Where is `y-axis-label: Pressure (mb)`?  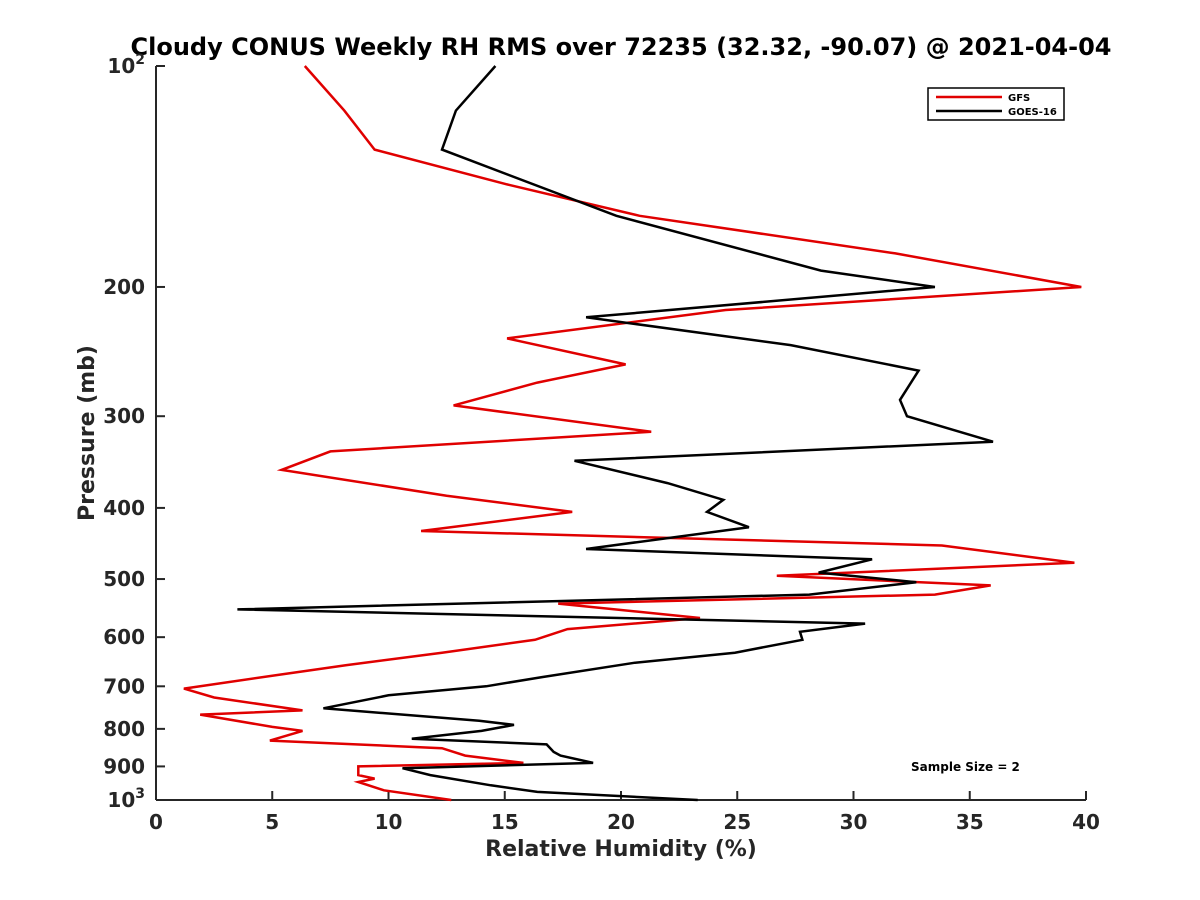 y-axis-label: Pressure (mb) is located at coordinates (87, 433).